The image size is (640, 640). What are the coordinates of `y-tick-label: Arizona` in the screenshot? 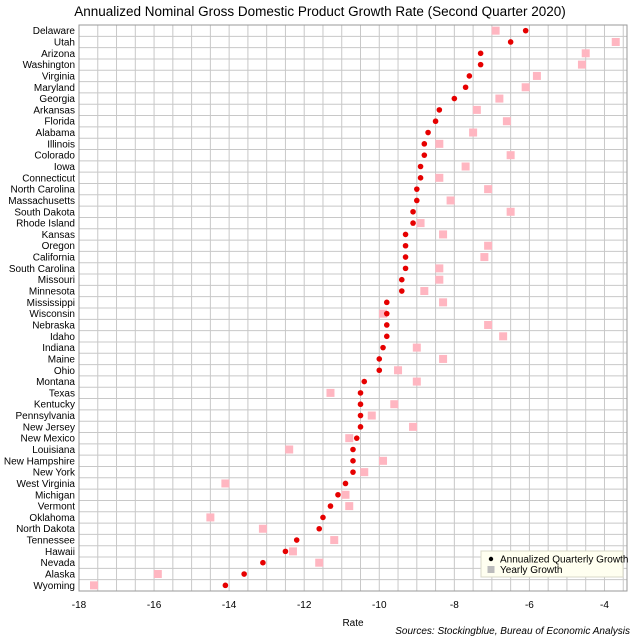 It's located at (58, 54).